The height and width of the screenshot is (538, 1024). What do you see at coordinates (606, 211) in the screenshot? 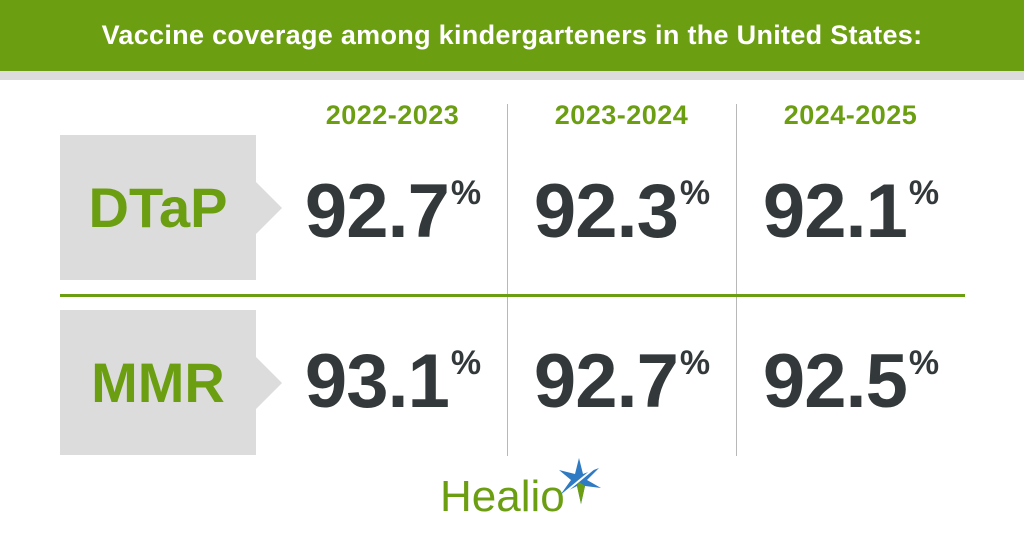
I see `value-number: 92.3` at bounding box center [606, 211].